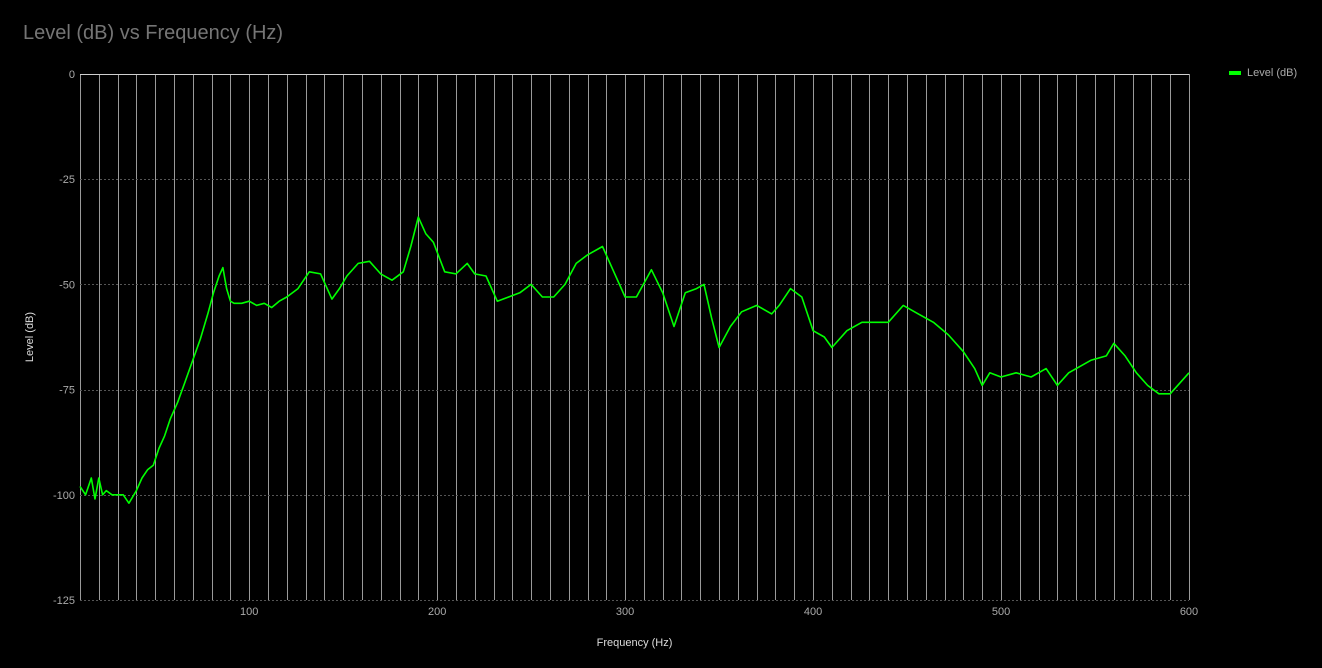 The image size is (1322, 668). What do you see at coordinates (625, 612) in the screenshot?
I see `x-tick-label: 300` at bounding box center [625, 612].